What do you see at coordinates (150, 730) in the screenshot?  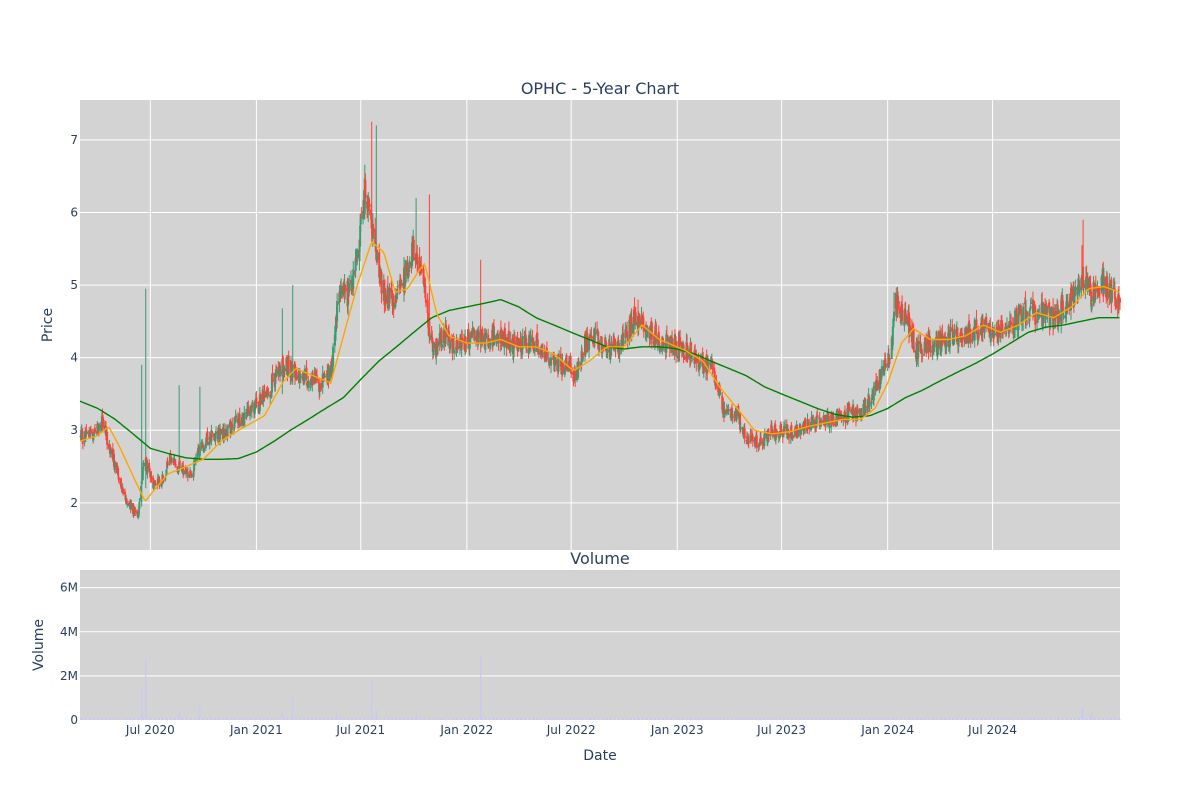 I see `date-x-tick-label: Jul 2020` at bounding box center [150, 730].